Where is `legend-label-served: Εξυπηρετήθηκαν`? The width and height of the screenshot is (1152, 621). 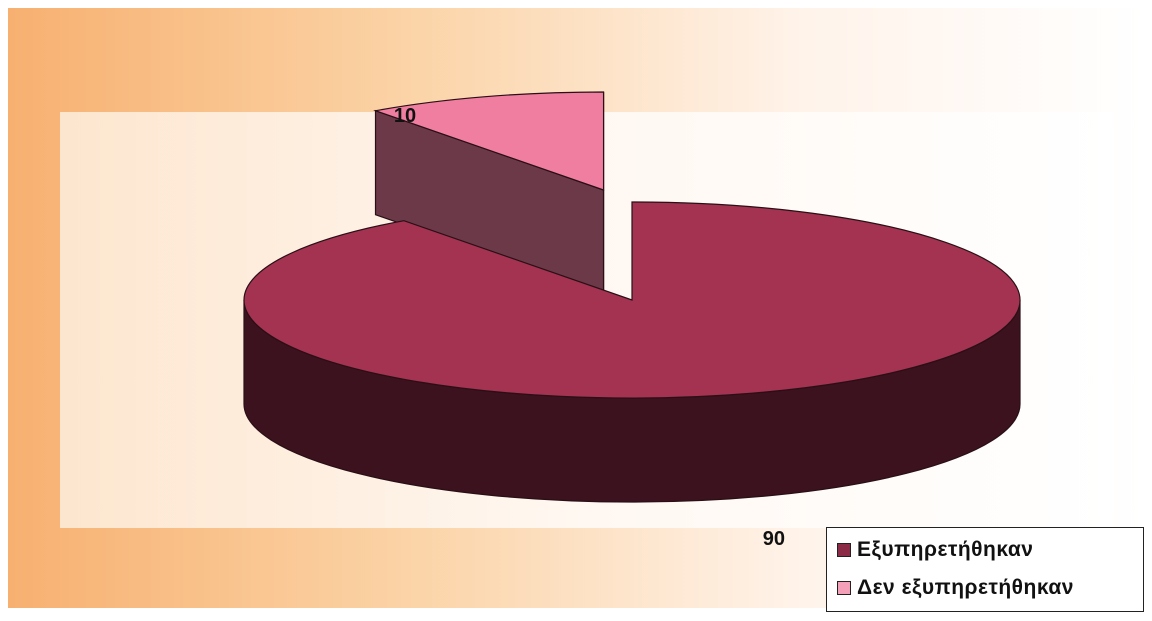
legend-label-served: Εξυπηρετήθηκαν is located at coordinates (945, 549).